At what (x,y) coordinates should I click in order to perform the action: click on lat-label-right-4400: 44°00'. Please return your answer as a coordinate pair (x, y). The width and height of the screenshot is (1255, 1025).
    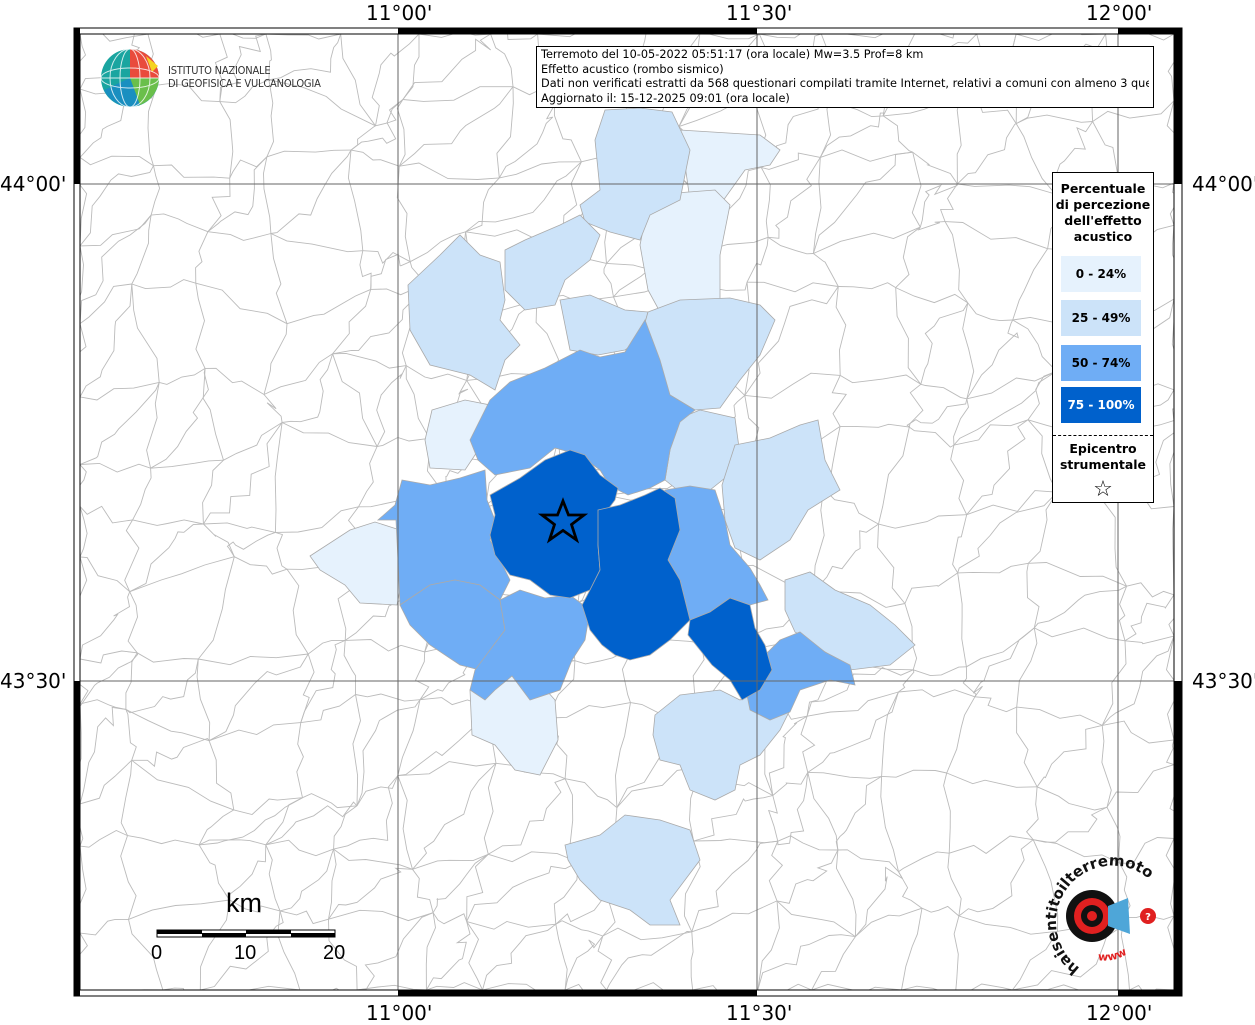
    Looking at the image, I should click on (1223, 184).